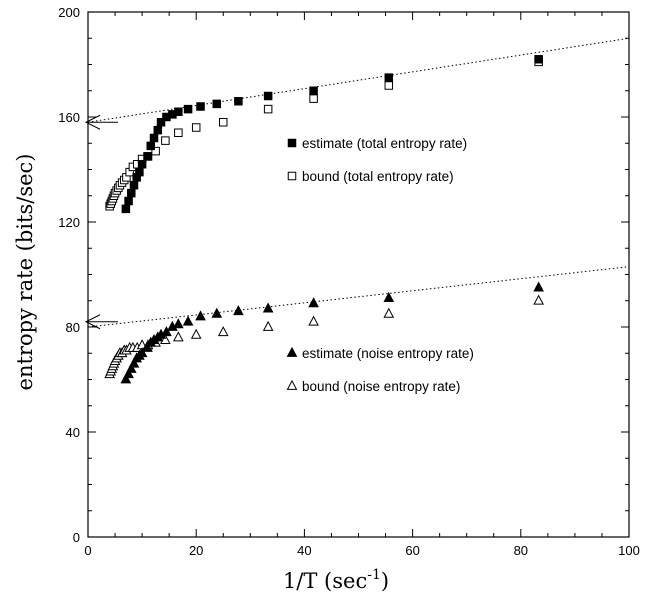 Image resolution: width=667 pixels, height=597 pixels. I want to click on y-axis-title: entropy rate (bits/sec), so click(25, 272).